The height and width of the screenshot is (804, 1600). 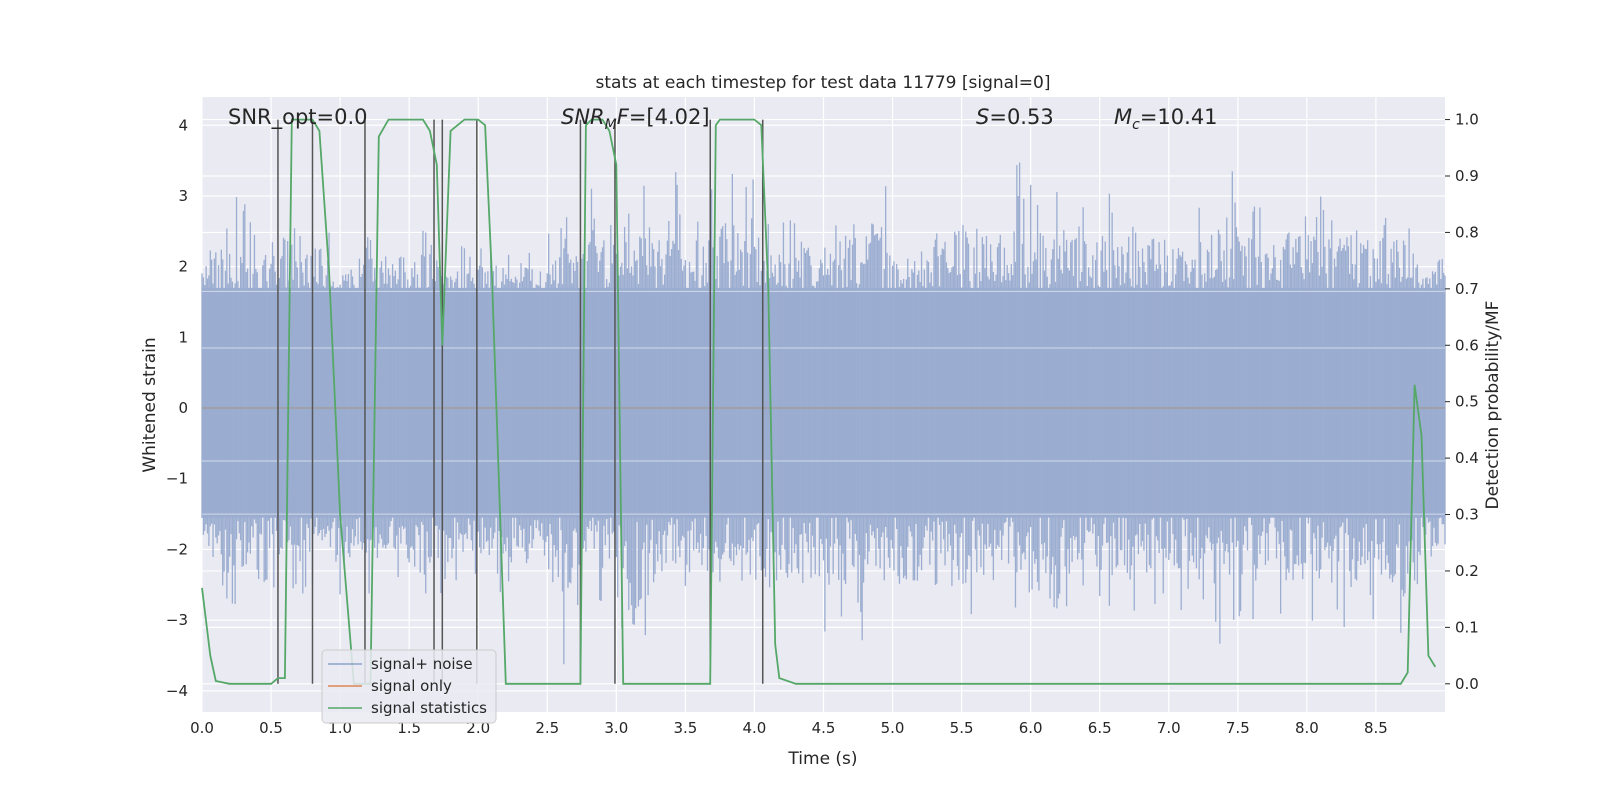 I want to click on y-left-tick-label: 3, so click(x=183, y=196).